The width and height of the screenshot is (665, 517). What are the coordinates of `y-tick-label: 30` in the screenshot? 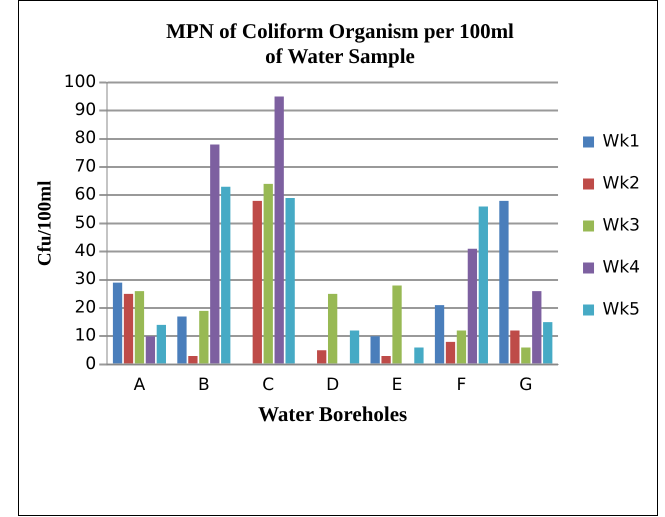 It's located at (85, 279).